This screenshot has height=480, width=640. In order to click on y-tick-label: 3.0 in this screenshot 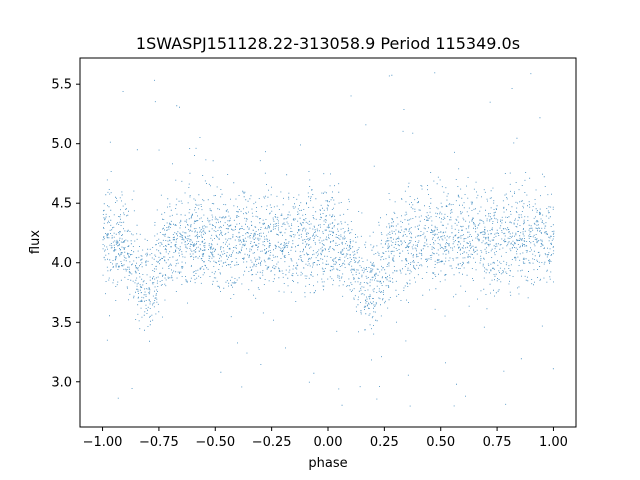, I will do `click(61, 382)`.